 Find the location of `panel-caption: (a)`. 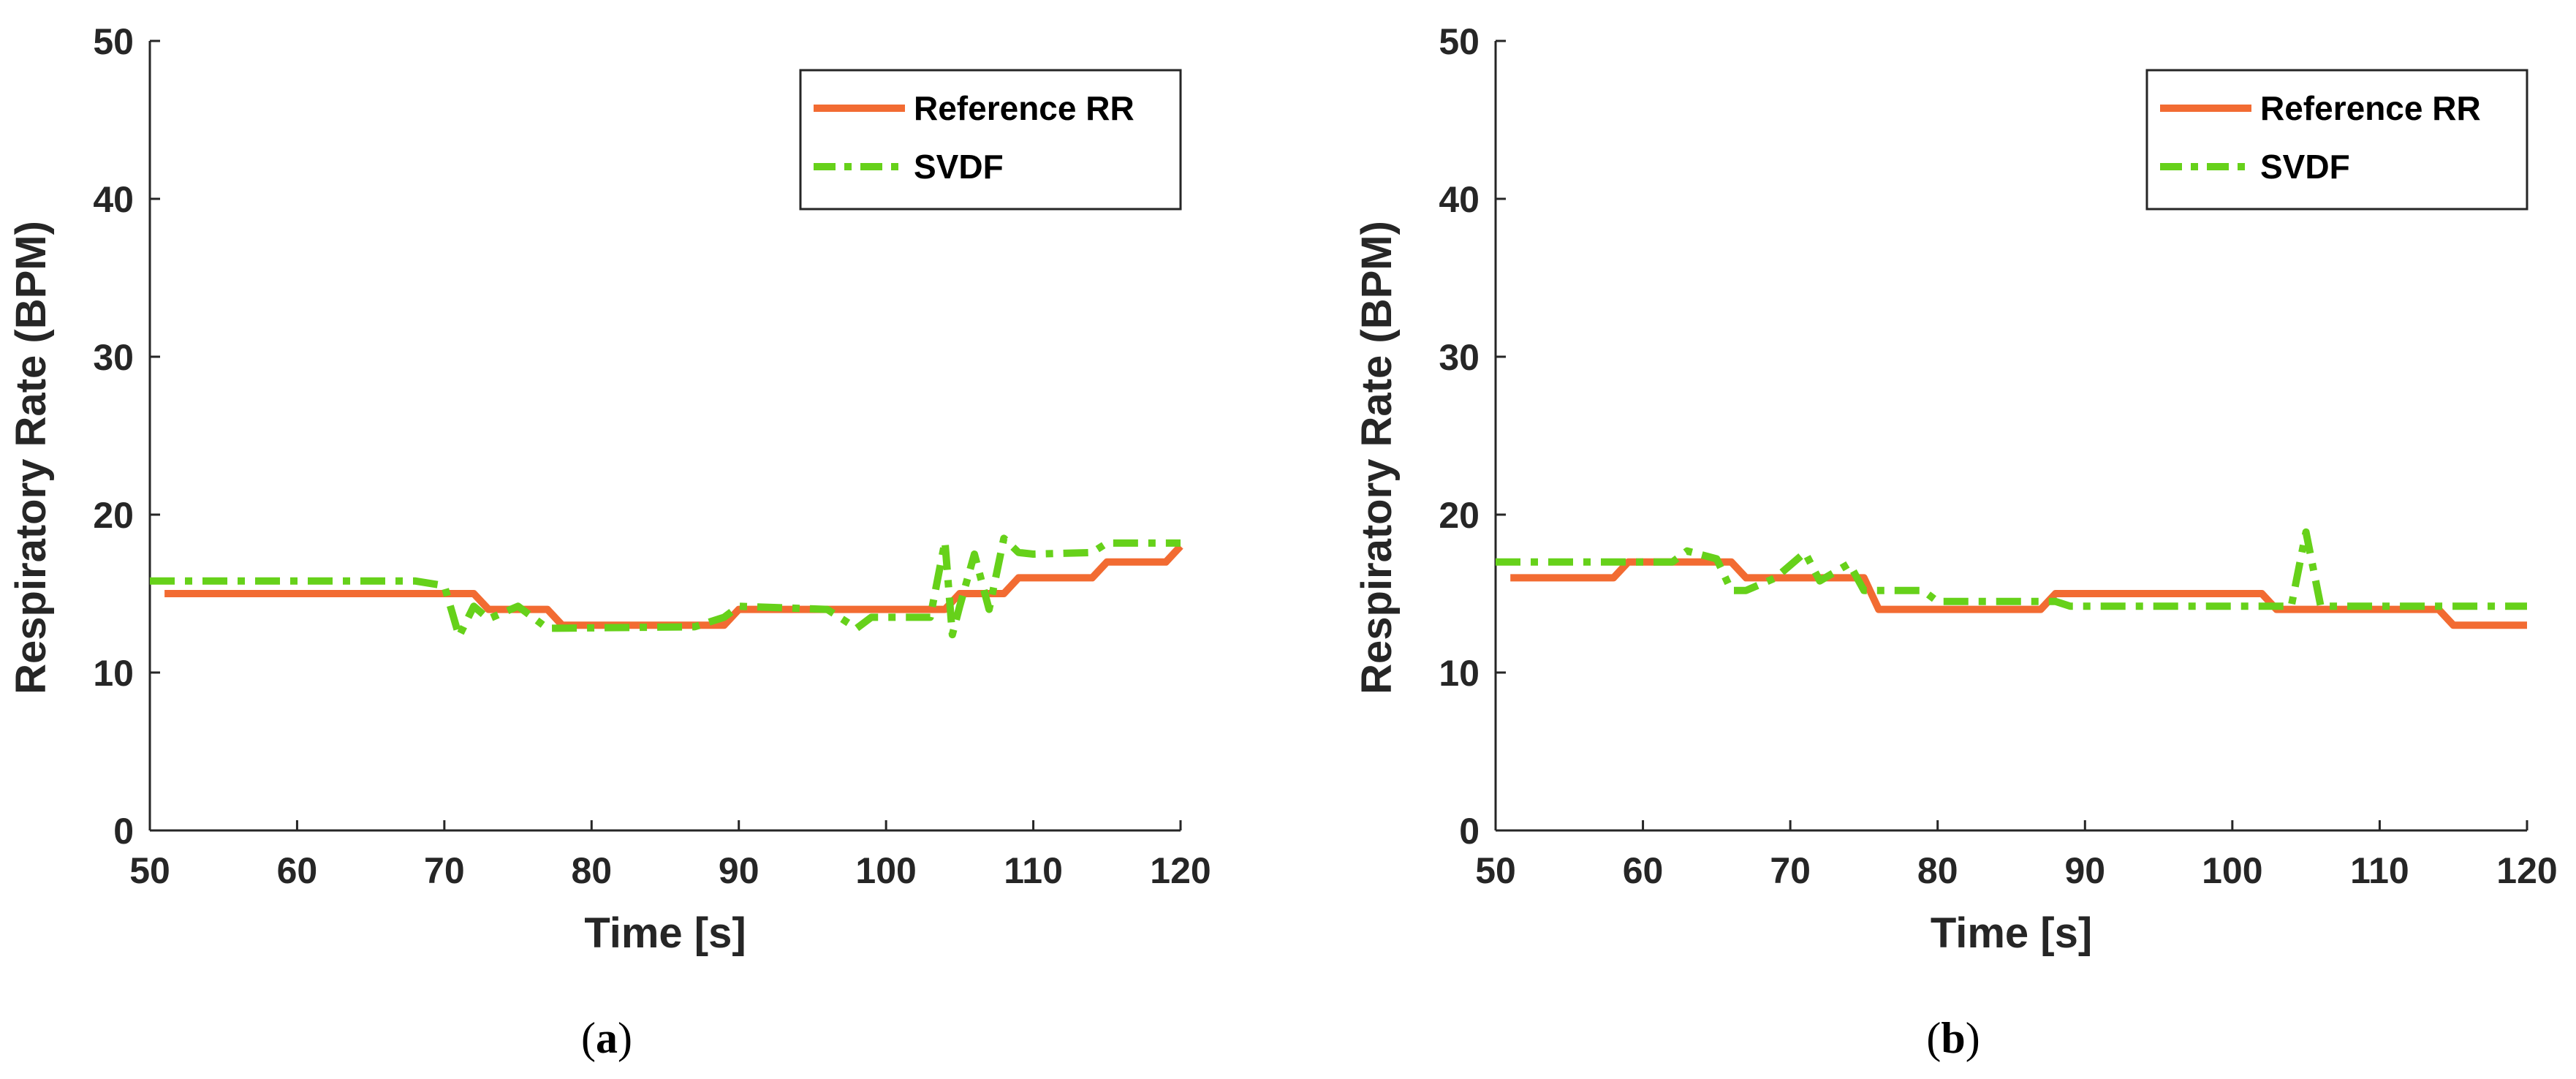

panel-caption: (a) is located at coordinates (606, 1038).